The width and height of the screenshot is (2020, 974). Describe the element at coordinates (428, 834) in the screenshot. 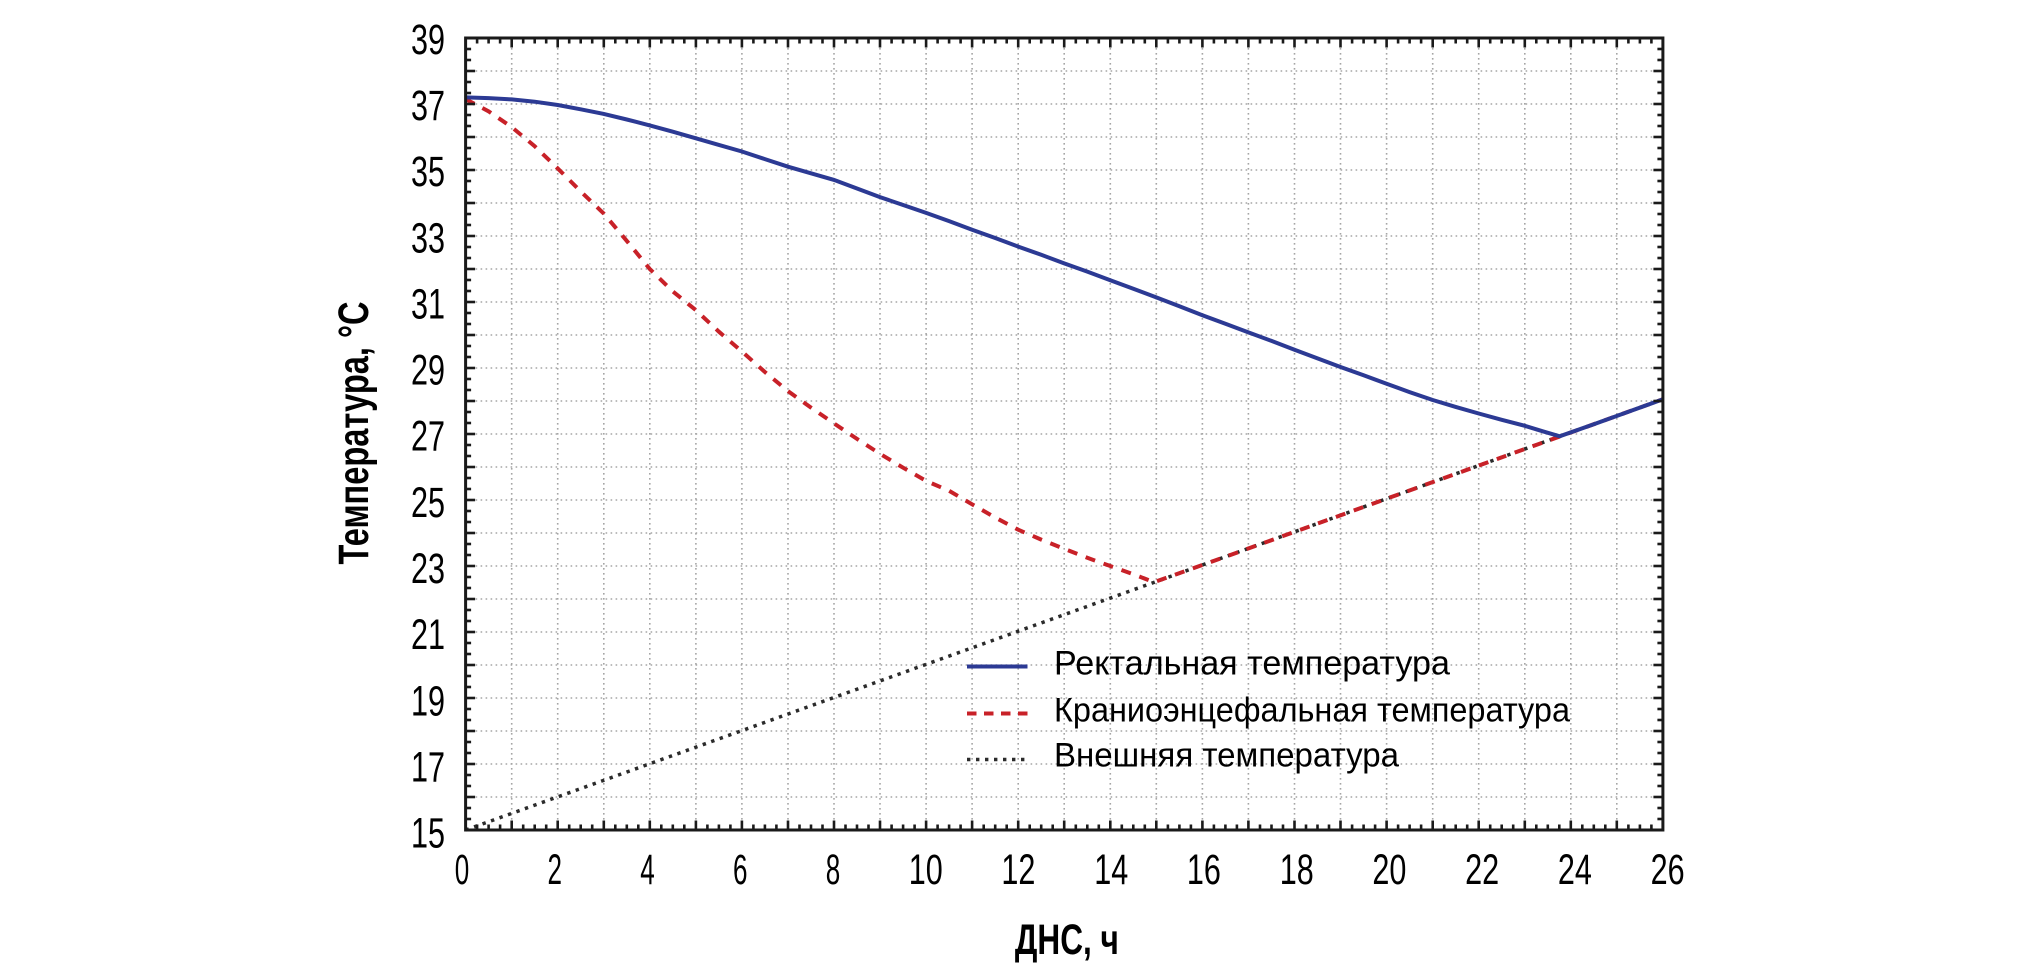

I see `svg-text: 15` at that location.